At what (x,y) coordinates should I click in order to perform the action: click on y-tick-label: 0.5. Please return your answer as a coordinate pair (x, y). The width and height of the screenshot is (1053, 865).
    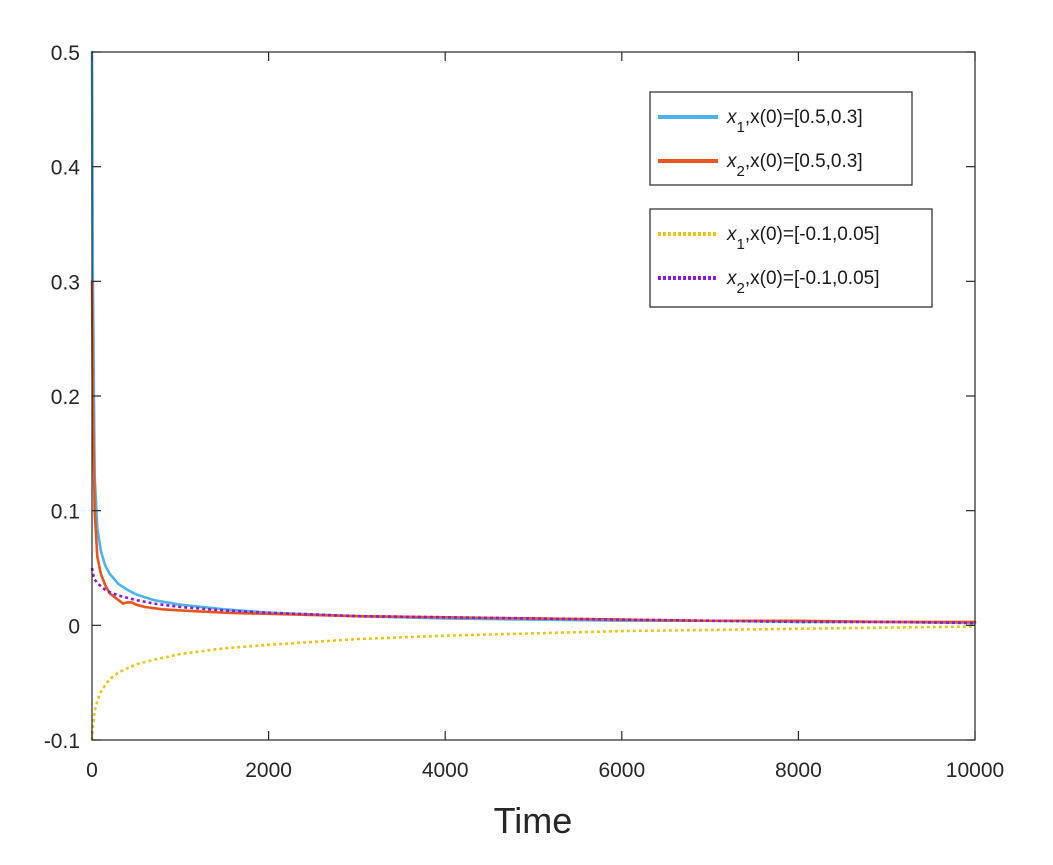
    Looking at the image, I should click on (65, 53).